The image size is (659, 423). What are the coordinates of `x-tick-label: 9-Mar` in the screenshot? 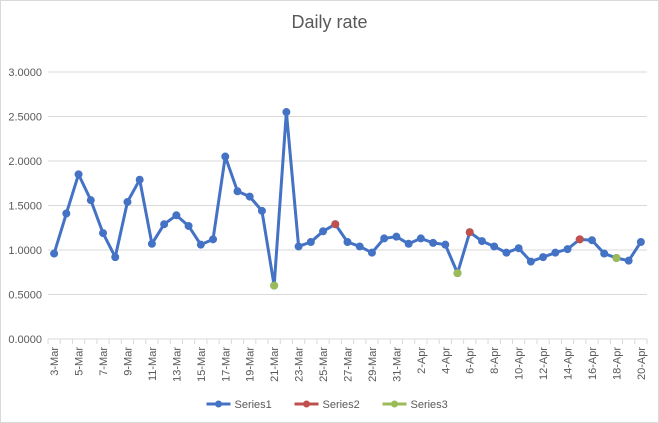 It's located at (128, 361).